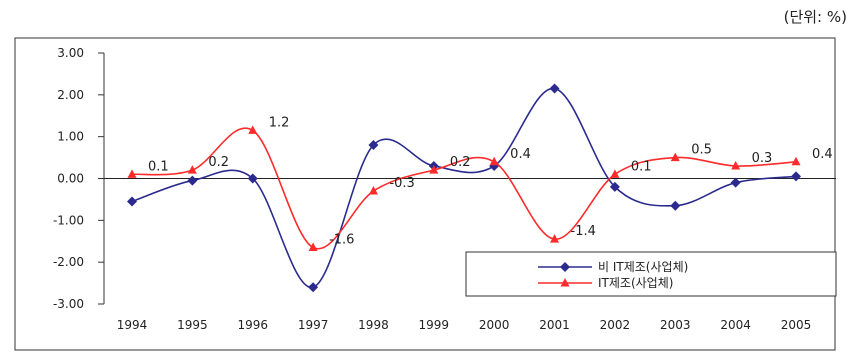 The height and width of the screenshot is (356, 855). What do you see at coordinates (494, 325) in the screenshot?
I see `x-tick-label: 2000` at bounding box center [494, 325].